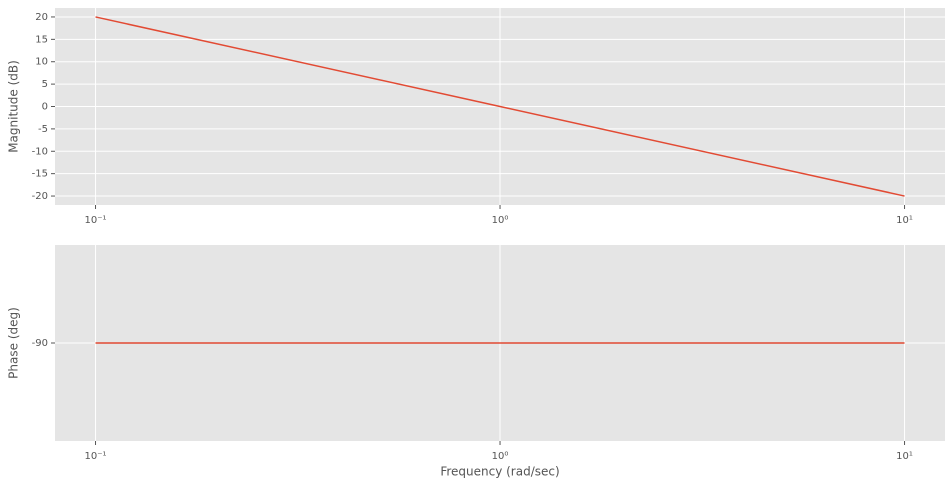  Describe the element at coordinates (41, 17) in the screenshot. I see `y-tick-label: 20` at that location.